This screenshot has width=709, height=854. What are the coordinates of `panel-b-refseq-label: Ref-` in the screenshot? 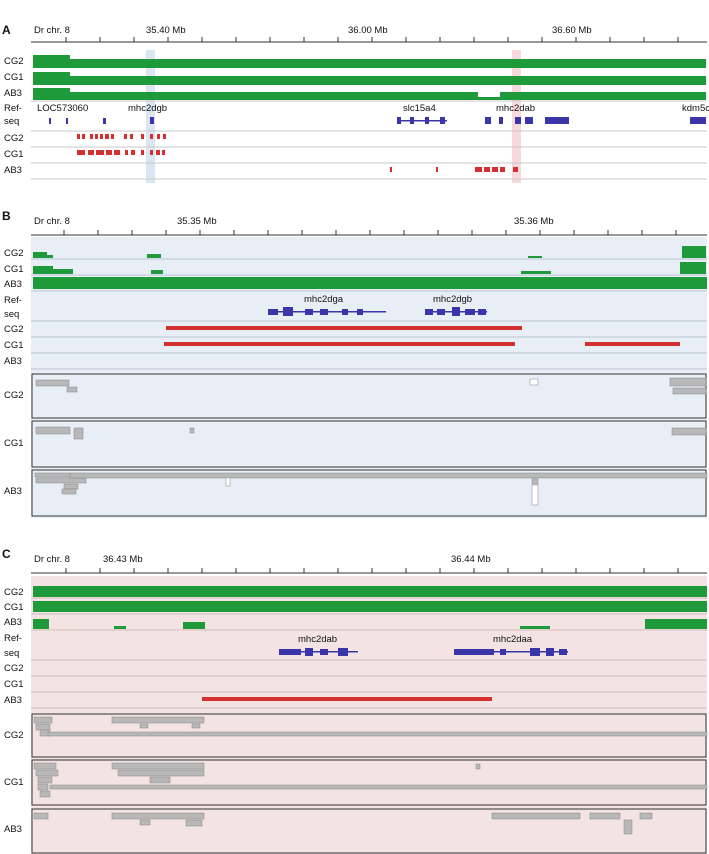 It's located at (13, 300).